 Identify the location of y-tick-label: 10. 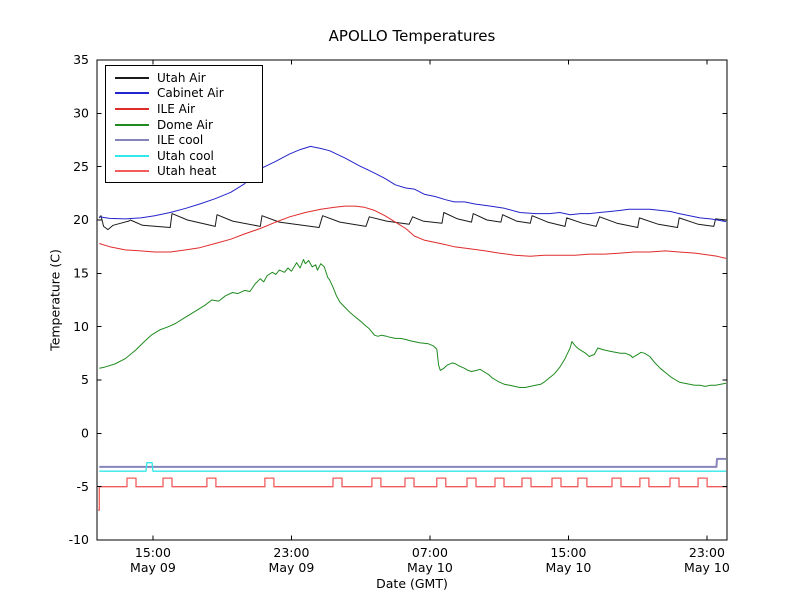
(81, 326).